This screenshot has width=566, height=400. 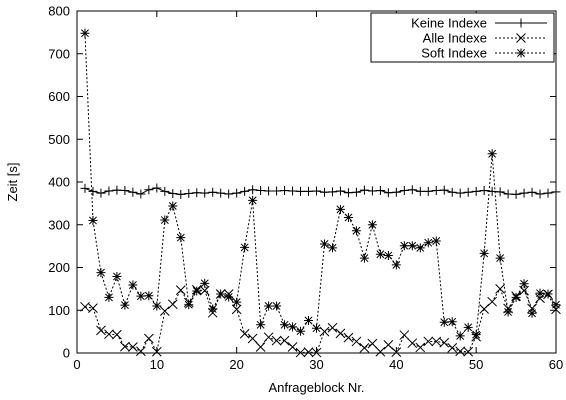 What do you see at coordinates (320, 320) in the screenshot?
I see `series-line-alle-indexe` at bounding box center [320, 320].